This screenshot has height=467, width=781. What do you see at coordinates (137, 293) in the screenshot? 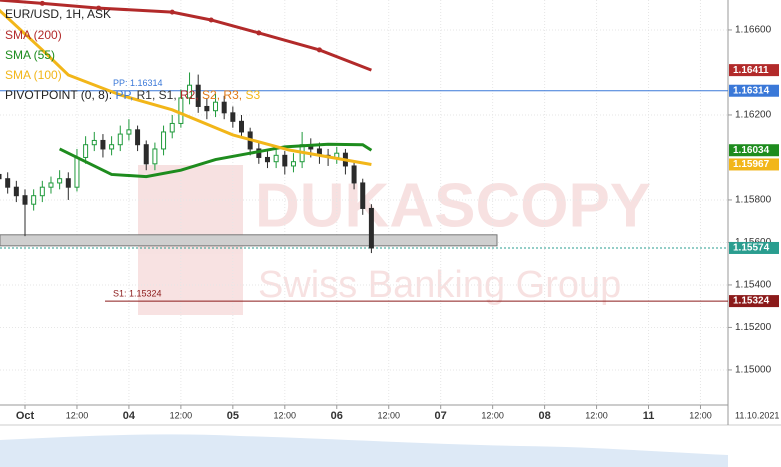
I see `pivot-label: S1: 1.15324` at bounding box center [137, 293].